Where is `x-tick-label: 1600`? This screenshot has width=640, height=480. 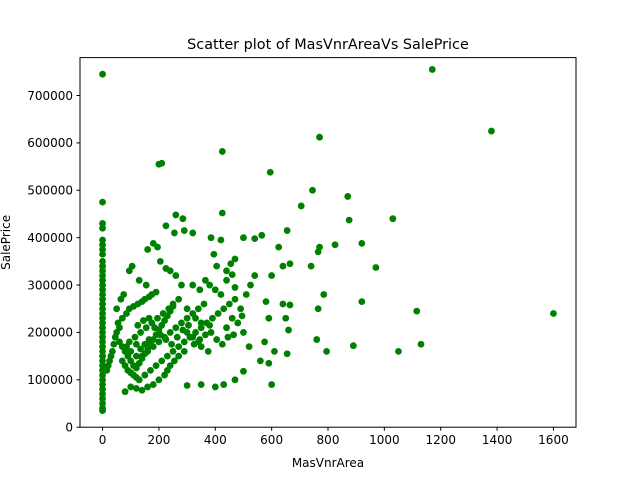
x-tick-label: 1600 is located at coordinates (553, 440).